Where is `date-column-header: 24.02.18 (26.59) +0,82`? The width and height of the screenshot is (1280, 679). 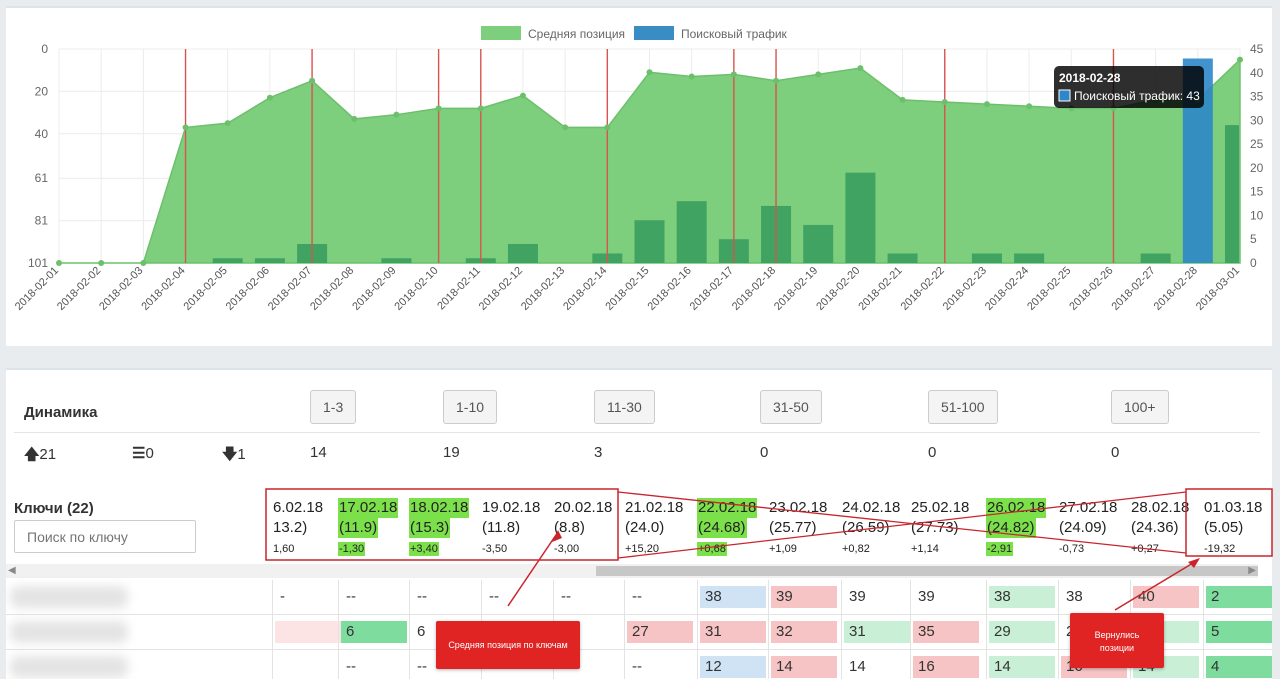
date-column-header: 24.02.18 (26.59) +0,82 is located at coordinates (877, 528).